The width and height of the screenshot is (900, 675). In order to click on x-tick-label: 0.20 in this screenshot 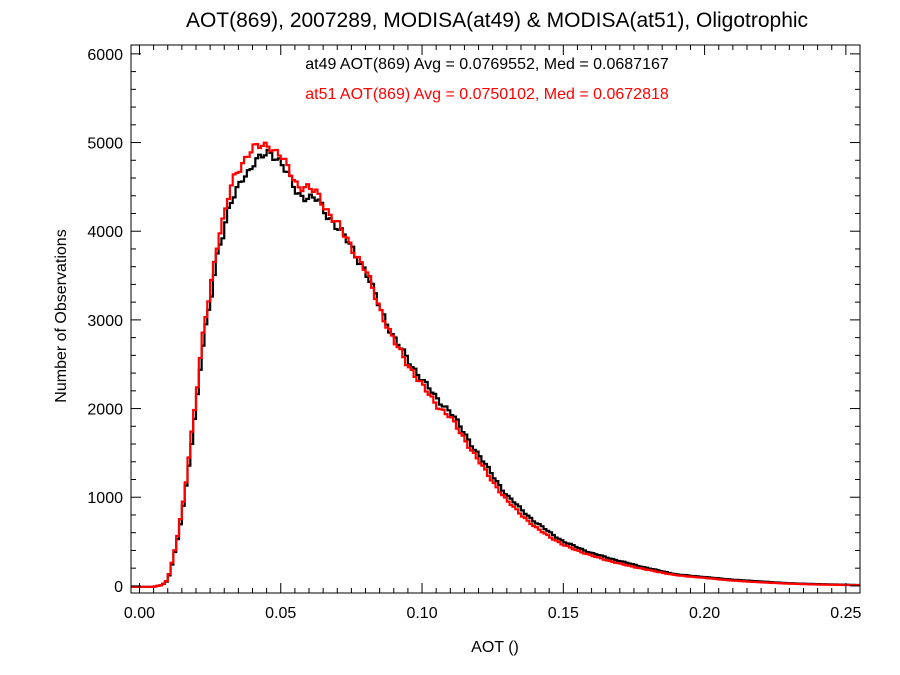, I will do `click(704, 613)`.